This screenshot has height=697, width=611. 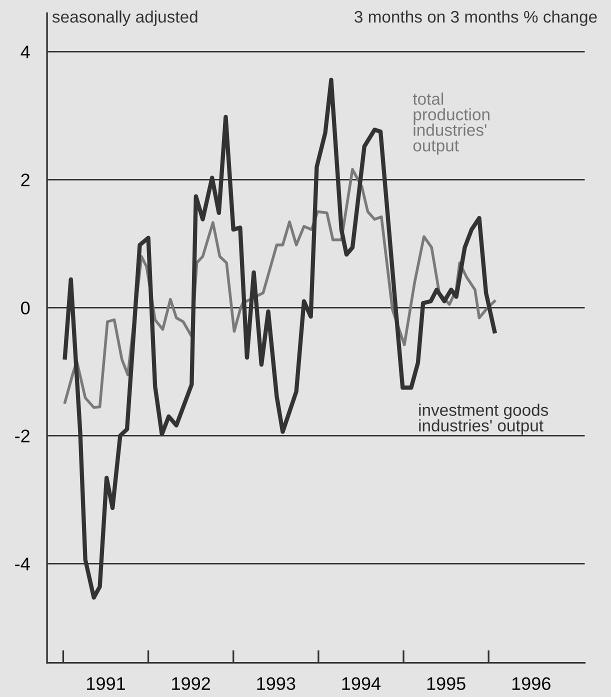 What do you see at coordinates (106, 683) in the screenshot?
I see `x-tick-label: 1991` at bounding box center [106, 683].